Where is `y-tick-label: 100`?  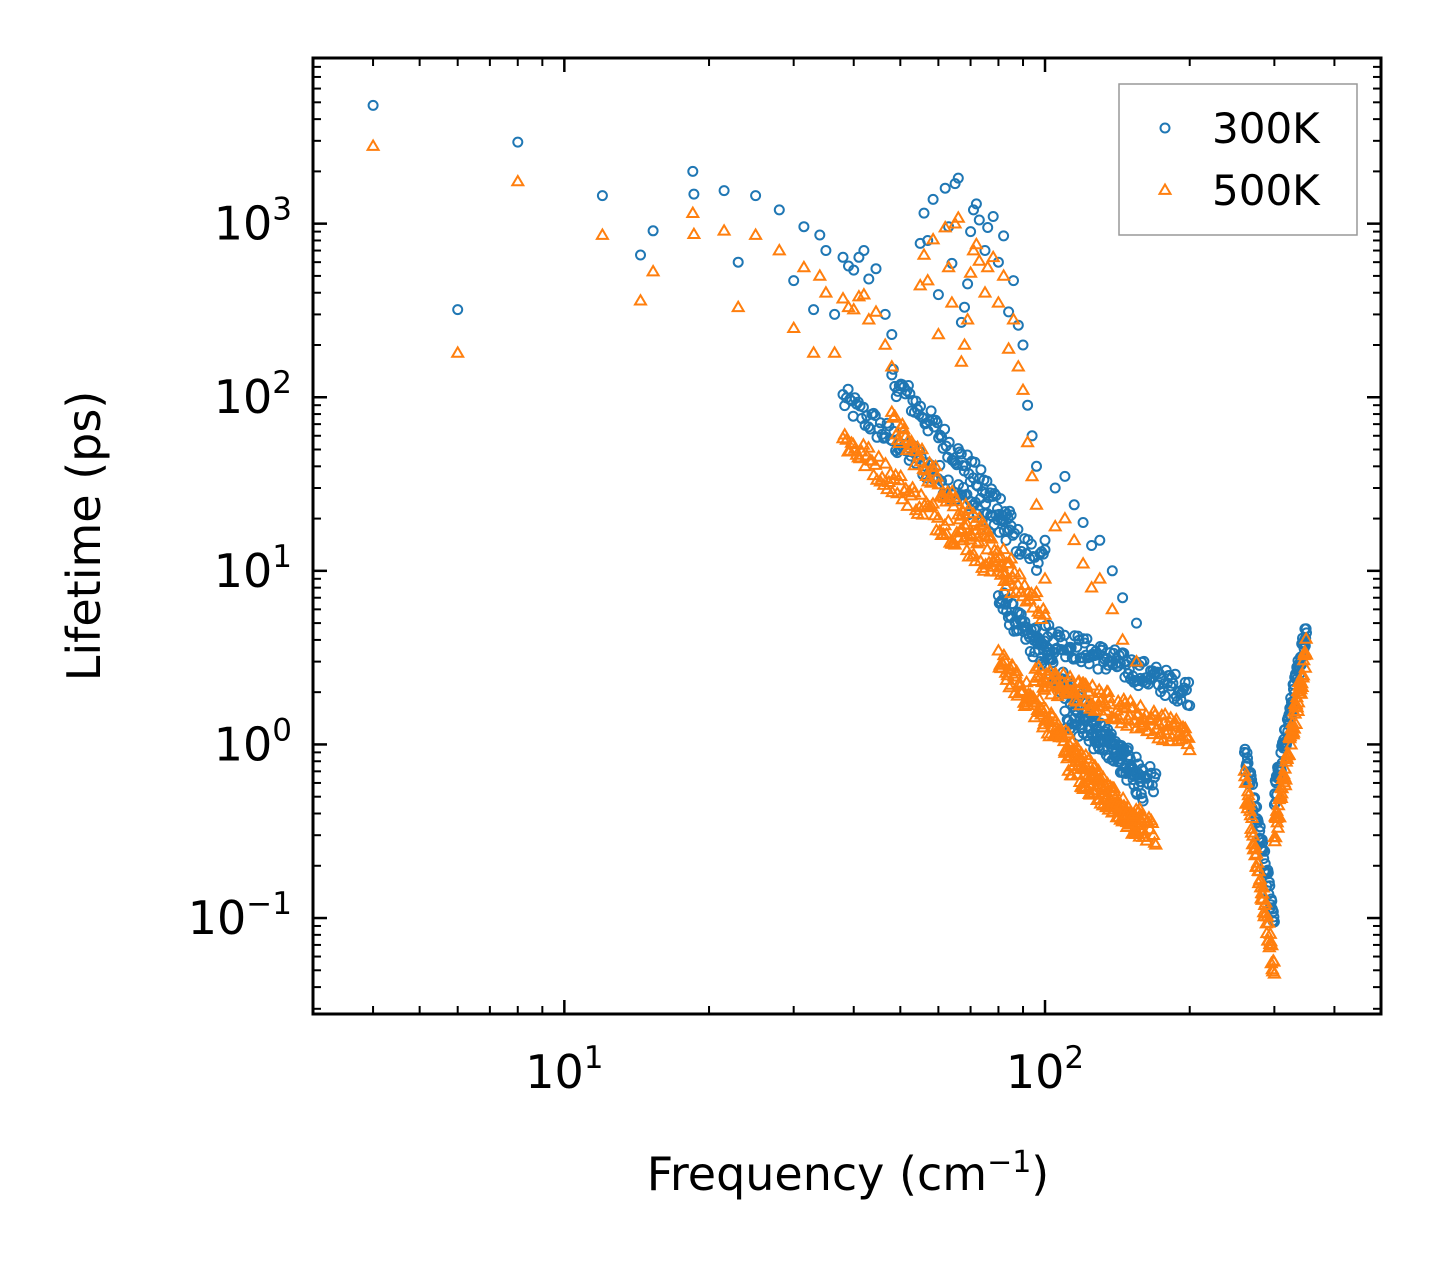
y-tick-label: 100 is located at coordinates (253, 741).